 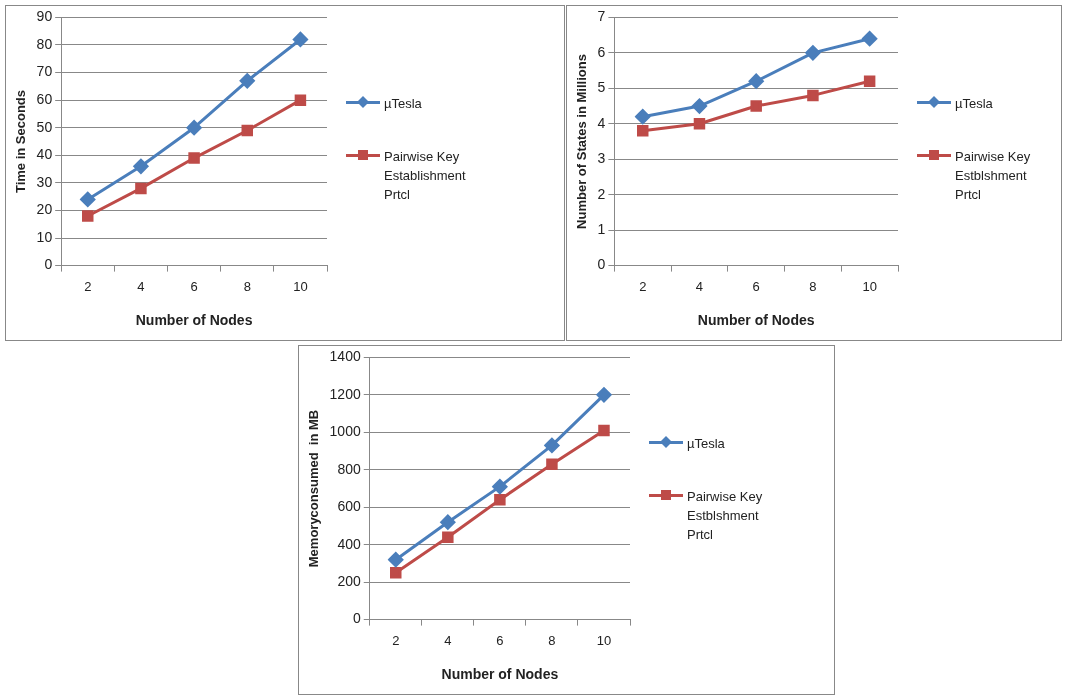 What do you see at coordinates (601, 158) in the screenshot?
I see `y-tick-label: 3` at bounding box center [601, 158].